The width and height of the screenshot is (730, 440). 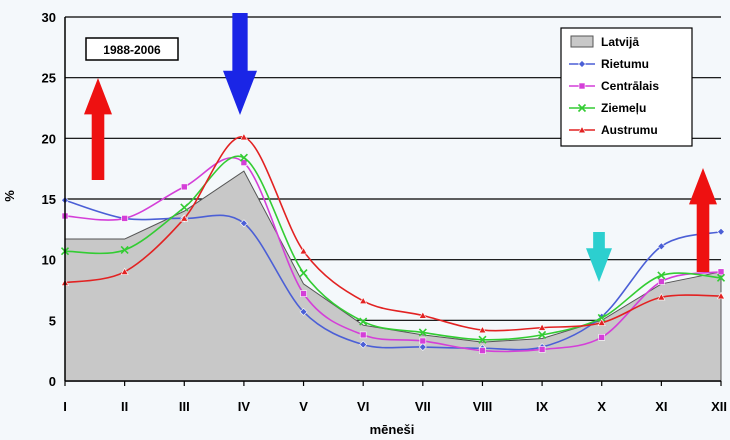 What do you see at coordinates (184, 187) in the screenshot?
I see `point-Centrālais-III` at bounding box center [184, 187].